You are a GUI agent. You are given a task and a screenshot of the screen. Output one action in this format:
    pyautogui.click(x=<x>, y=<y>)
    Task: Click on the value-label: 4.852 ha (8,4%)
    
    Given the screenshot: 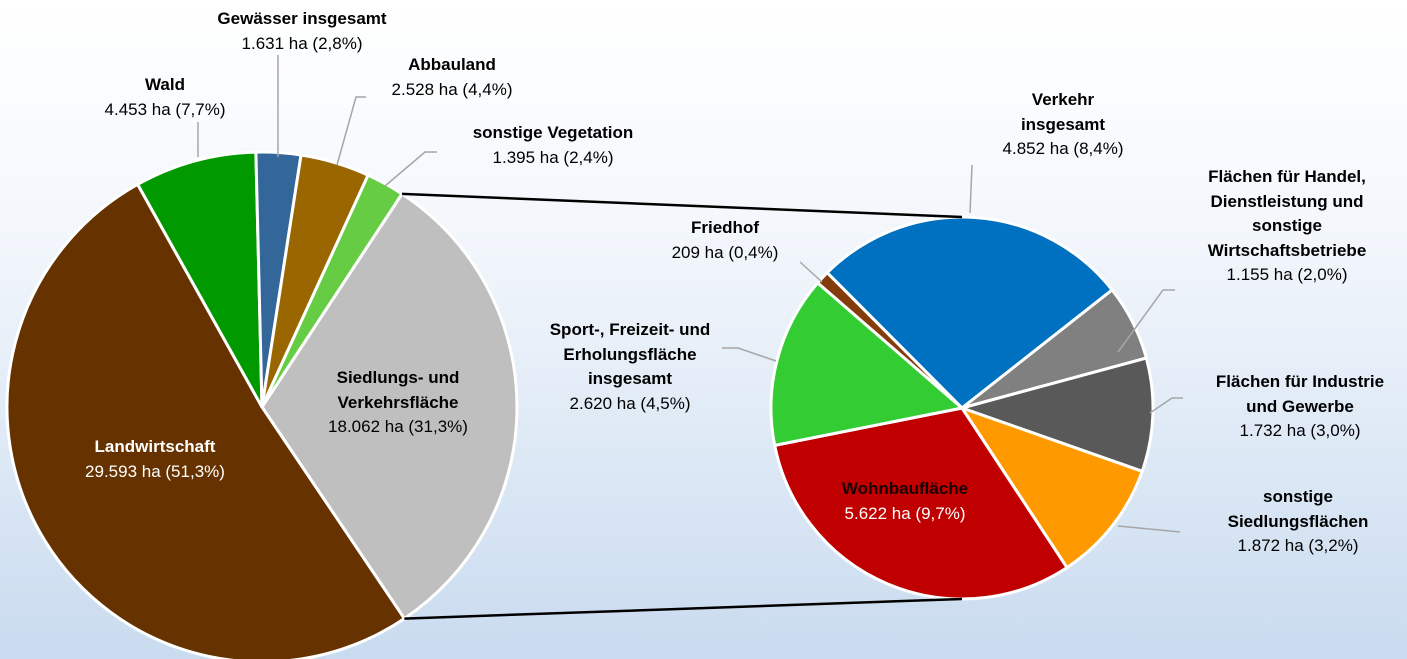 What is the action you would take?
    pyautogui.click(x=1063, y=148)
    